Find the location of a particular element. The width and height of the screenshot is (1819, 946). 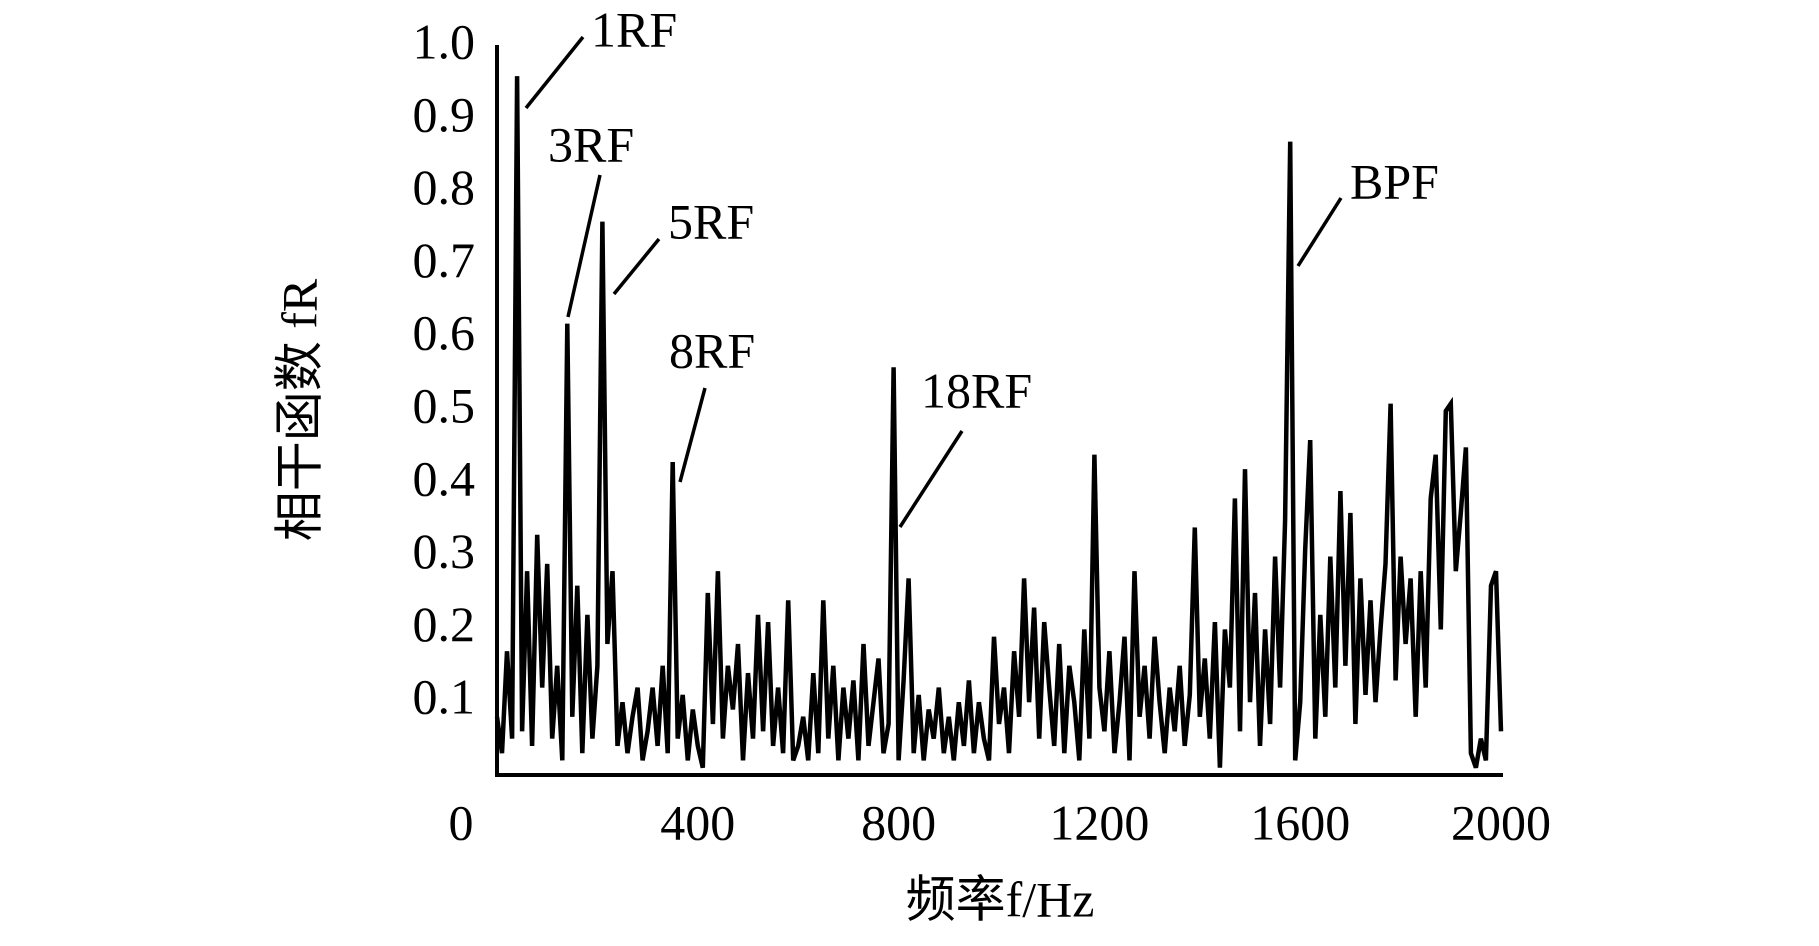

y-tick-label: 0.1 is located at coordinates (444, 697).